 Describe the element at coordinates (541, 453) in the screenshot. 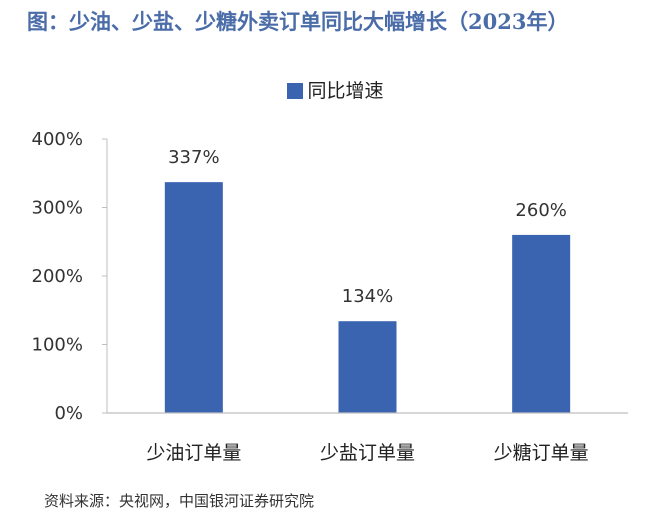

I see `x-tick-label: 少糖订单量` at that location.